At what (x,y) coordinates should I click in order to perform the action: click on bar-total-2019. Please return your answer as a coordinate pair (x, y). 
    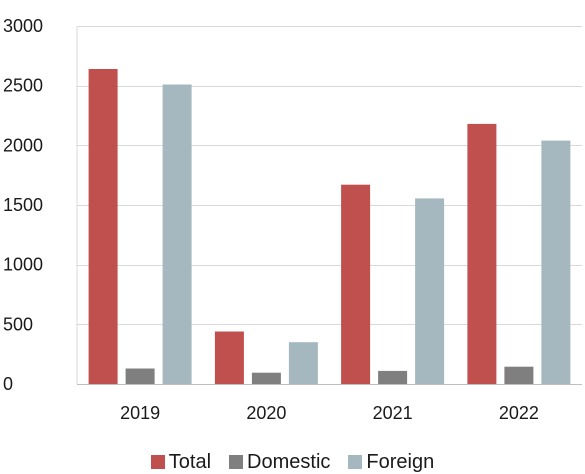
    Looking at the image, I should click on (103, 226).